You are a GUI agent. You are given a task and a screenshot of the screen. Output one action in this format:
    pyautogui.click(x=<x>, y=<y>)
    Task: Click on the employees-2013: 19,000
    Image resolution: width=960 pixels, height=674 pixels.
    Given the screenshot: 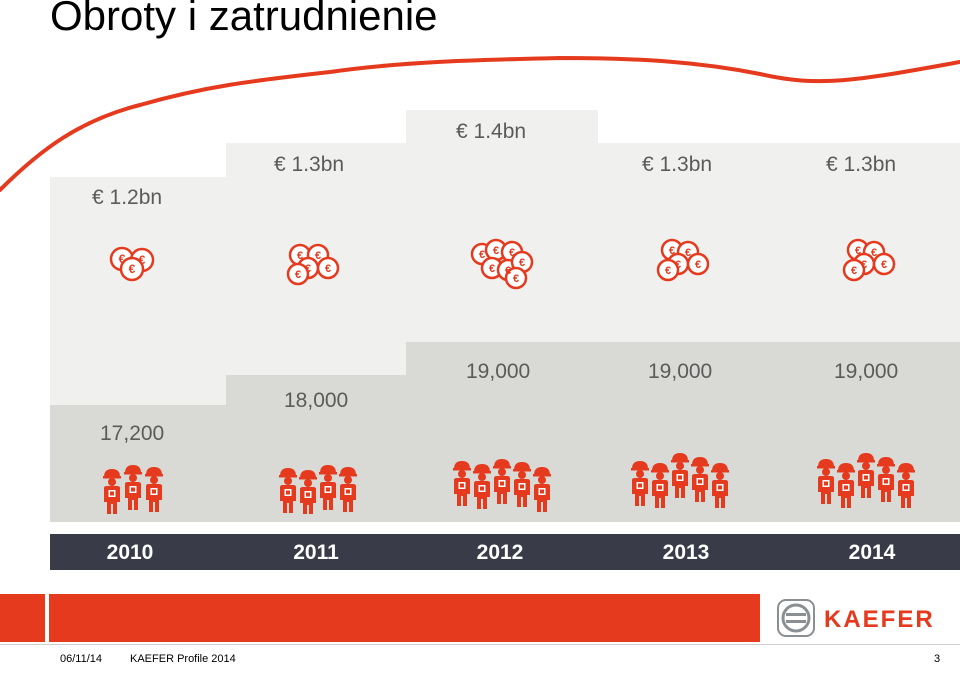 What is the action you would take?
    pyautogui.click(x=680, y=371)
    